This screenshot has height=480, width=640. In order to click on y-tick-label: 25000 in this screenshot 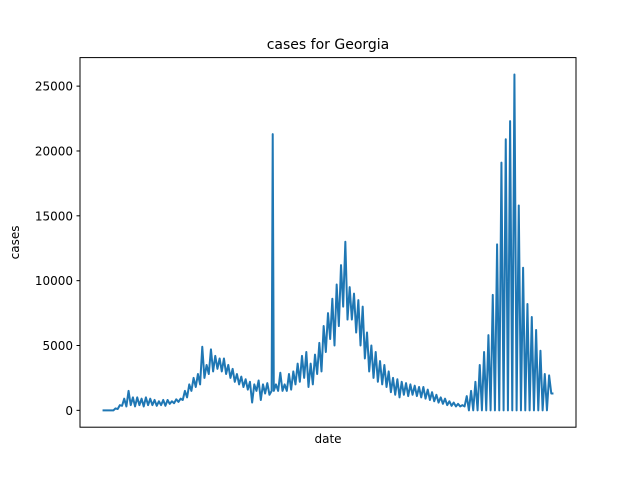, I will do `click(54, 87)`.